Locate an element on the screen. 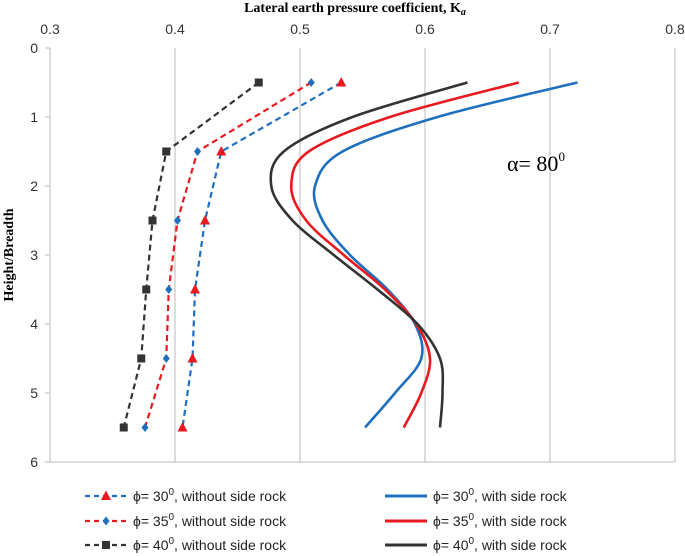 Image resolution: width=685 pixels, height=556 pixels. legend-label-sup-0: 0 is located at coordinates (171, 492).